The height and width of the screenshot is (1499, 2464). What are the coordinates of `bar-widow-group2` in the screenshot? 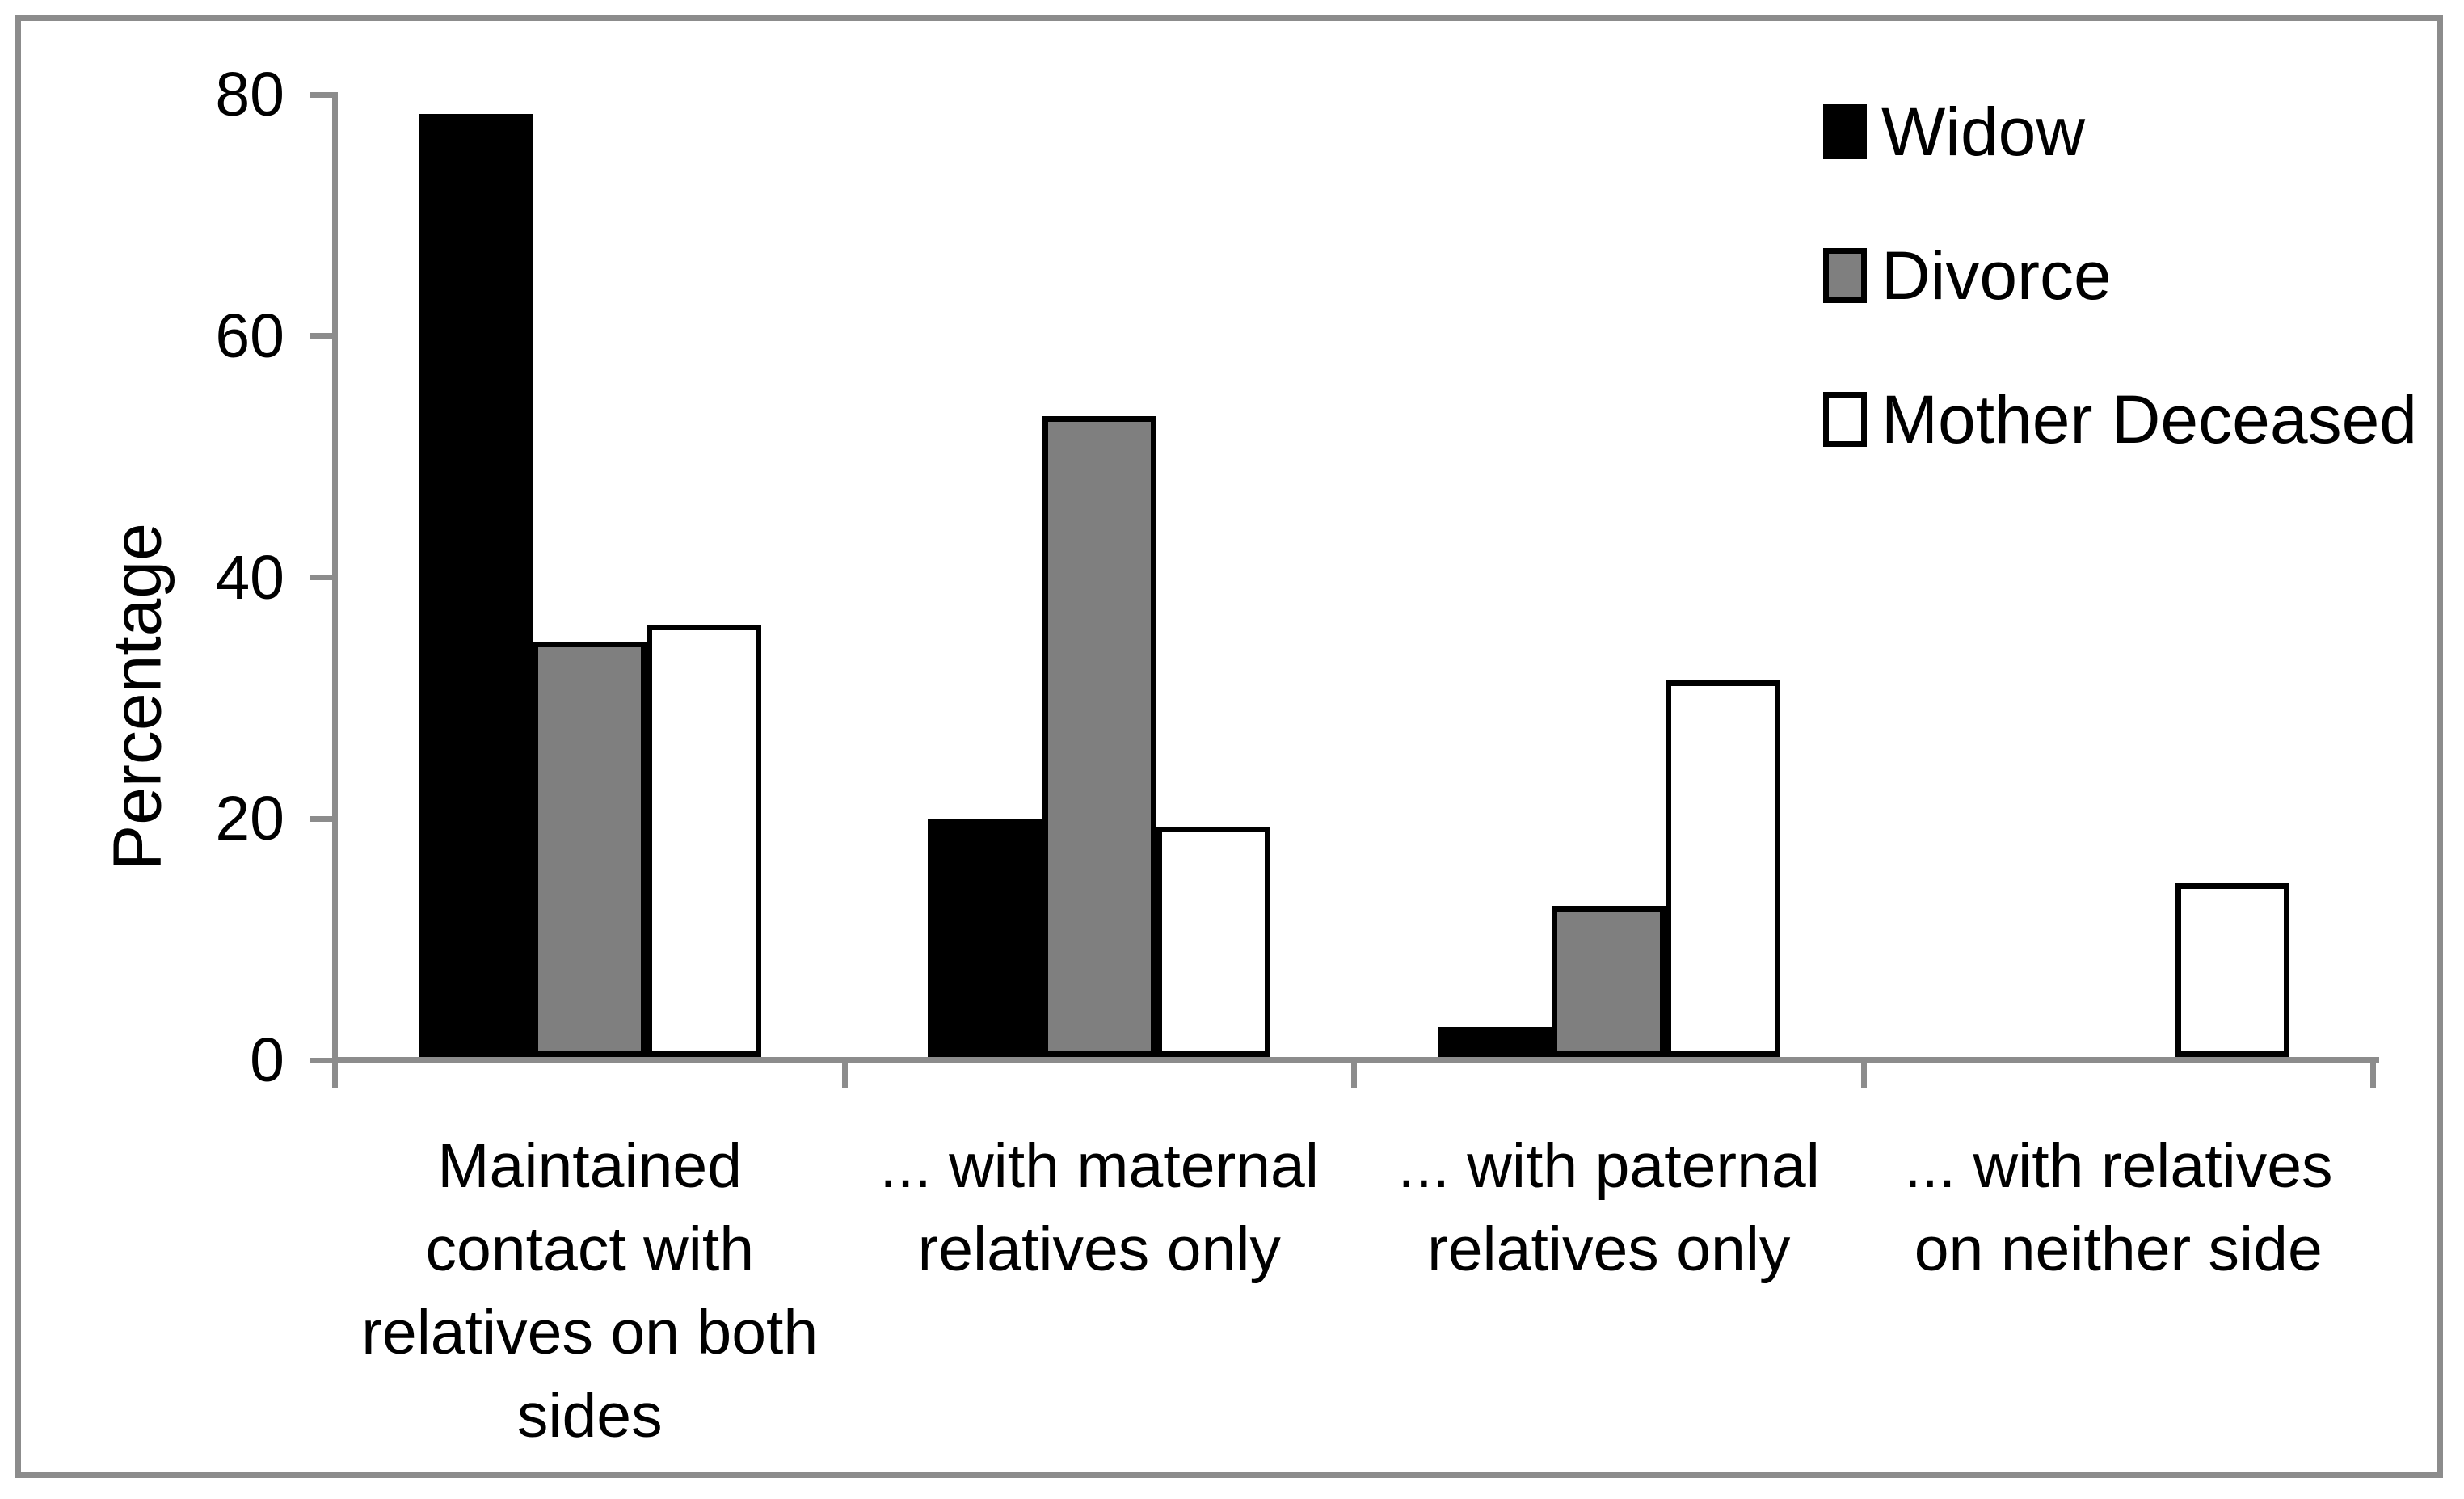 It's located at (985, 938).